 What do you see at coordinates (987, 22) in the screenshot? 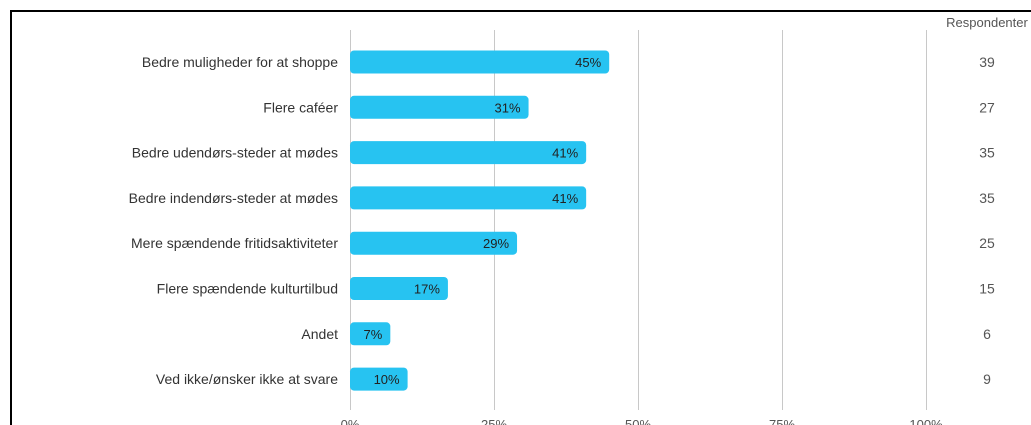
I see `respondents-header: Respondenter` at bounding box center [987, 22].